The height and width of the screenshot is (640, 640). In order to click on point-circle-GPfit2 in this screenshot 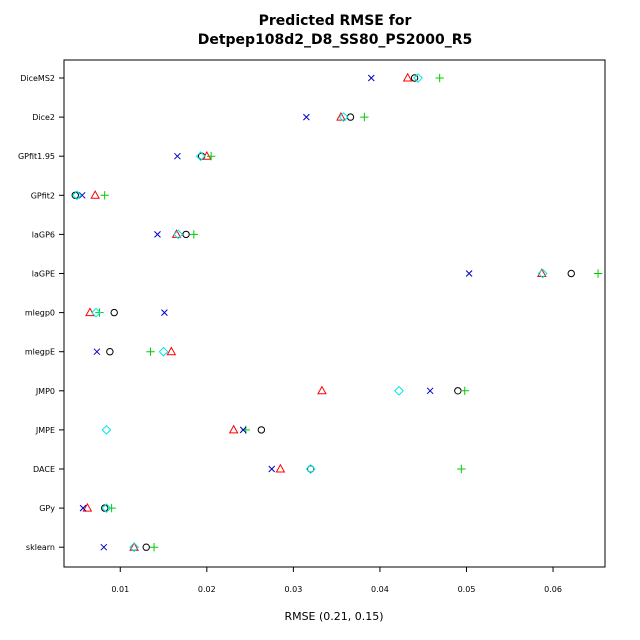, I will do `click(75, 195)`.